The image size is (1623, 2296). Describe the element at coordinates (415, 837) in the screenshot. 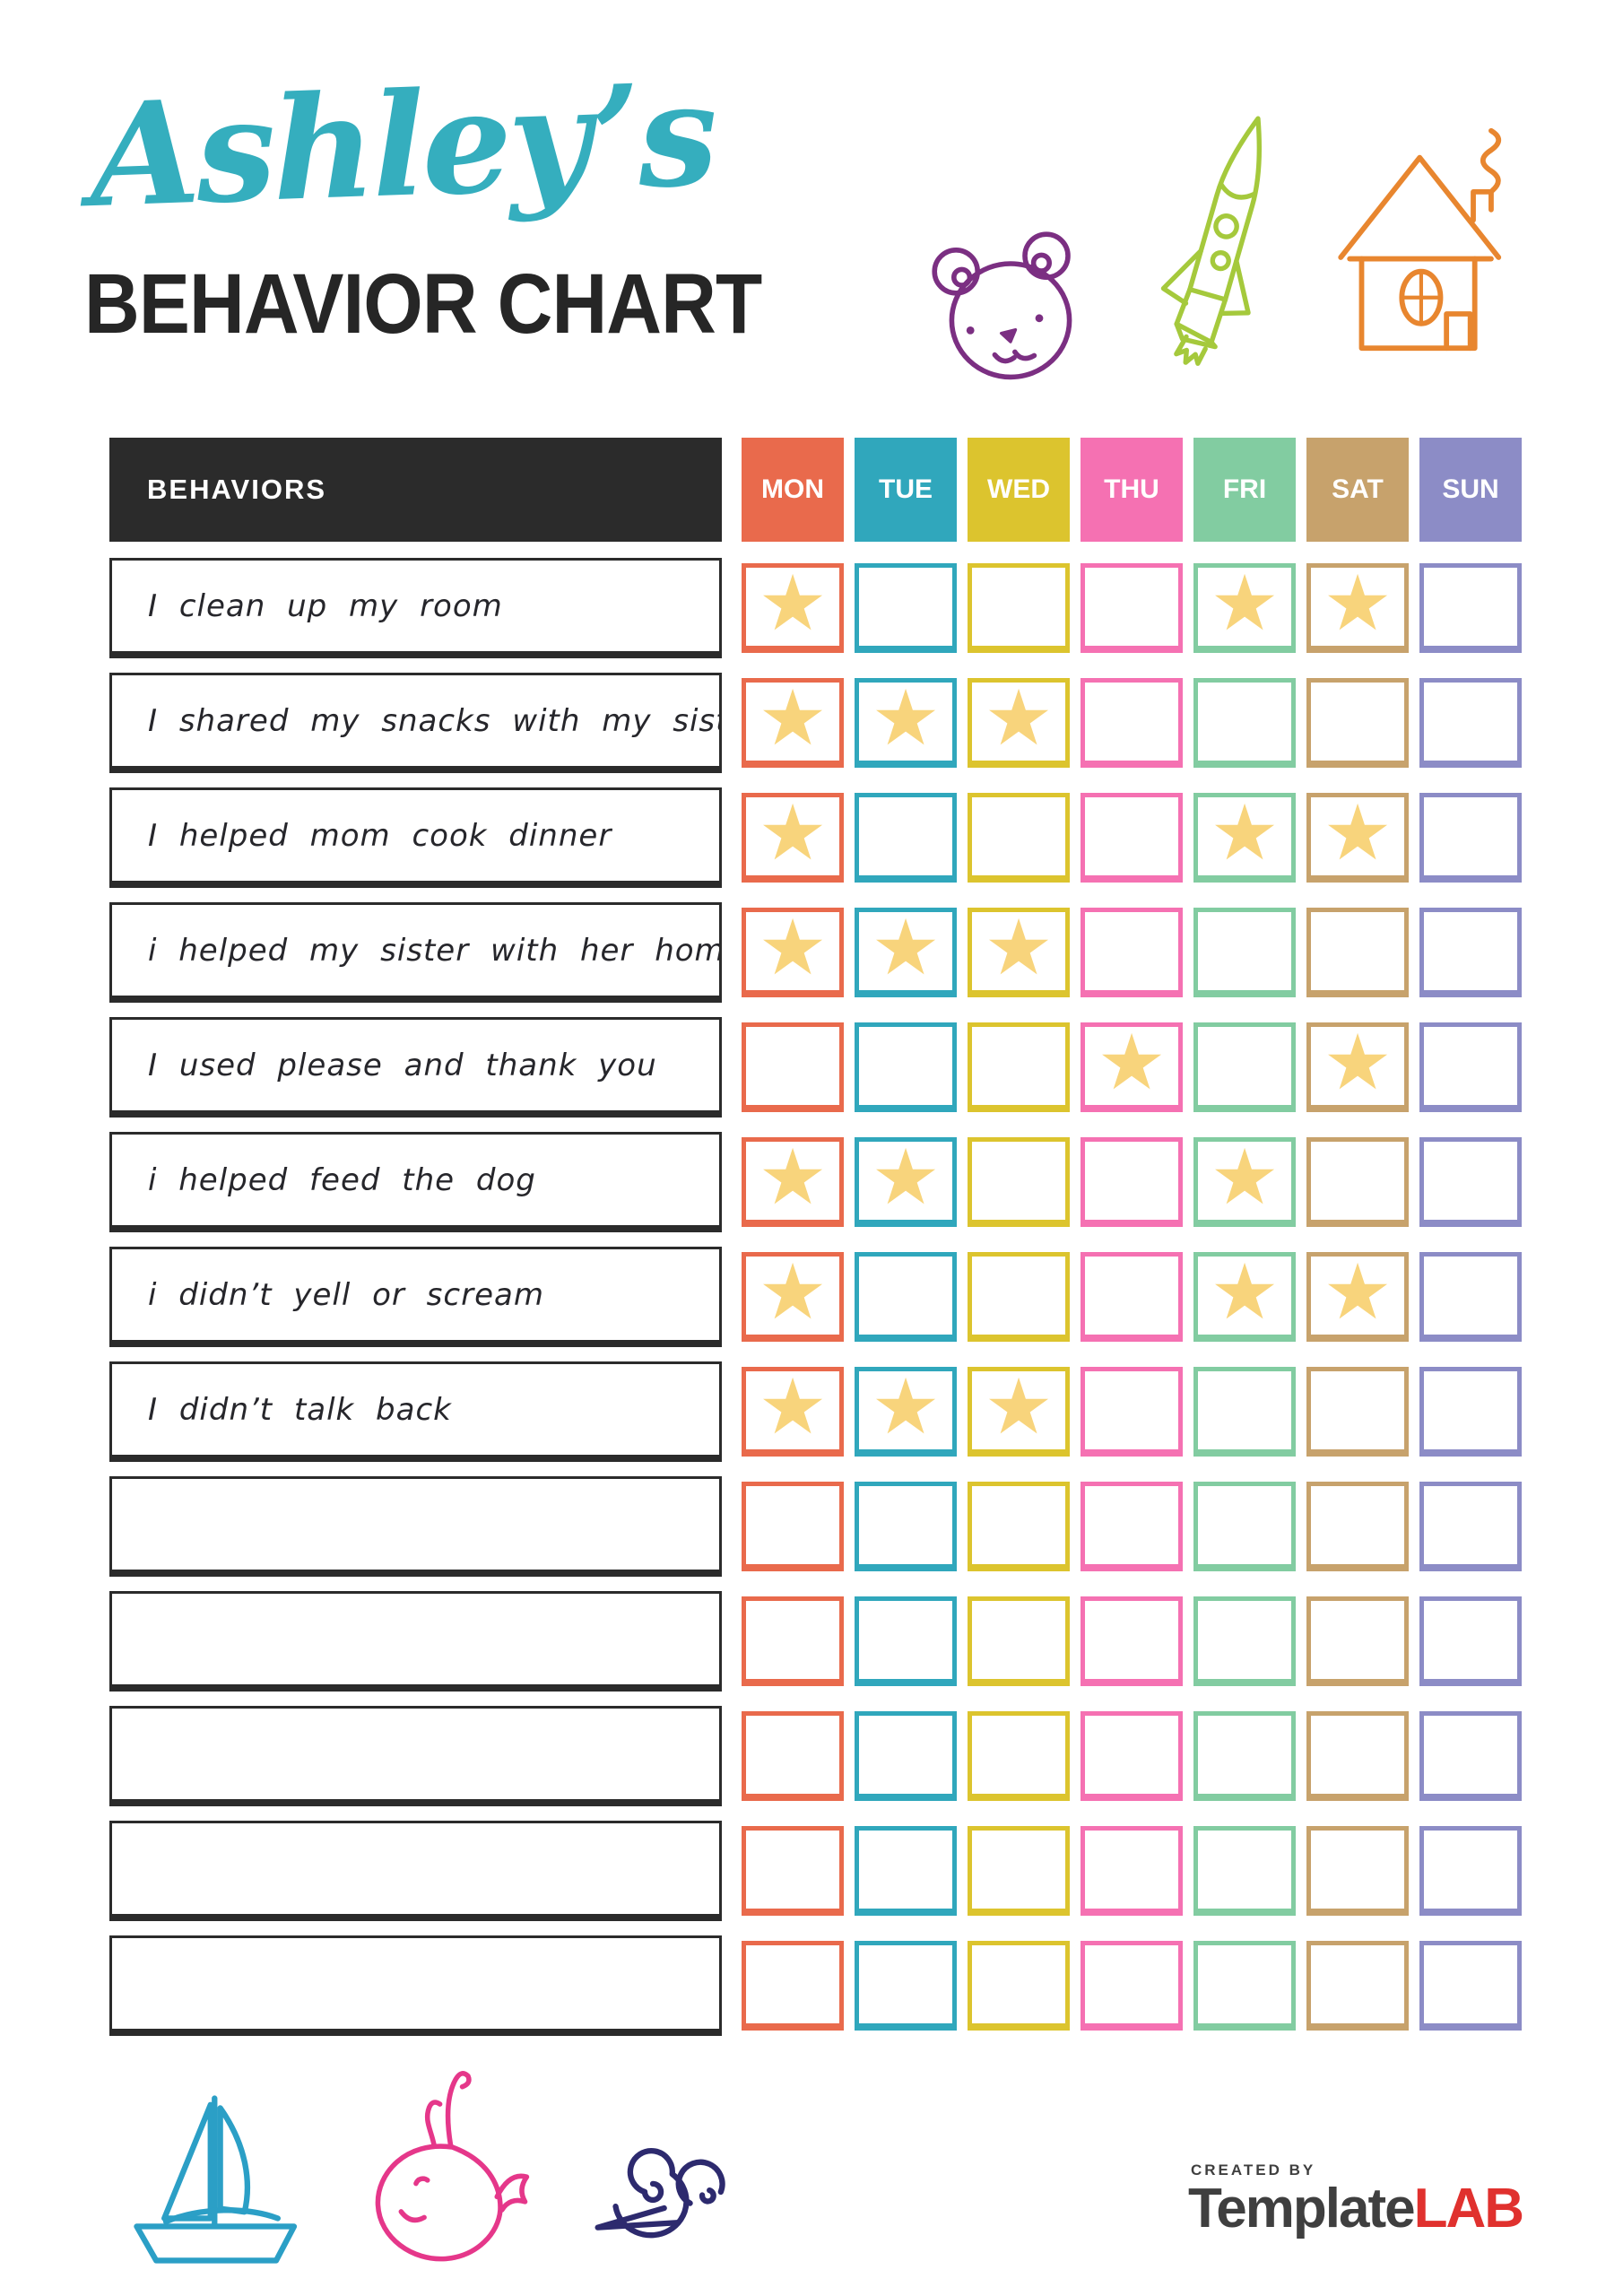

I see `behavior-label: I helped mom cook dinner` at that location.